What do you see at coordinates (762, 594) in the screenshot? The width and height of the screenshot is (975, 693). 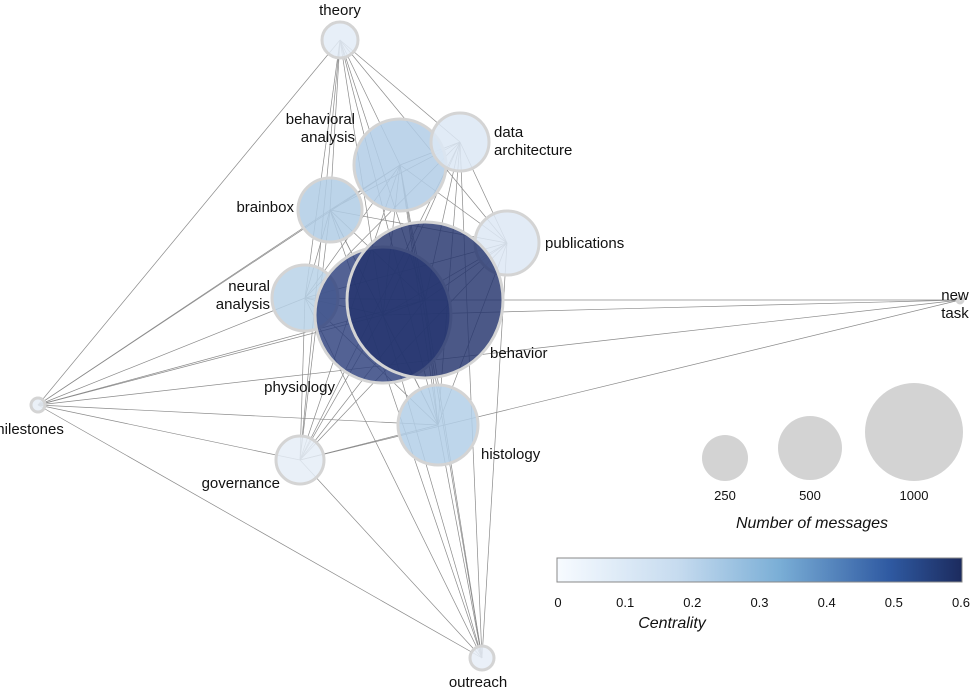 I see `color-legend: 0 0.1 0.2 0.3 0.4 0.5 0.6 Centrality` at bounding box center [762, 594].